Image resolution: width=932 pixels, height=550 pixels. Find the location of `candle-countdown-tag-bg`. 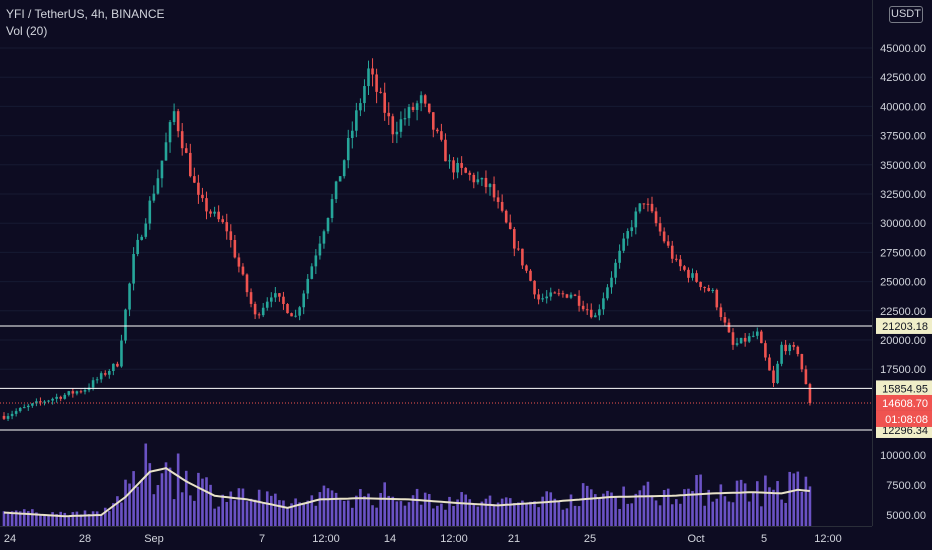

candle-countdown-tag-bg is located at coordinates (904, 418).